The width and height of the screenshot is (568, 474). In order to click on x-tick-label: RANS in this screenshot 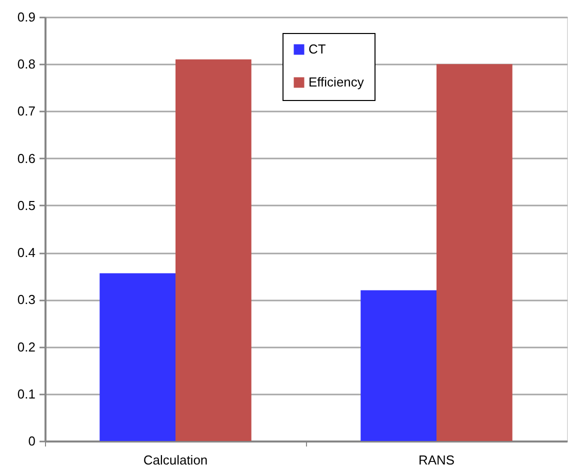, I will do `click(436, 460)`.